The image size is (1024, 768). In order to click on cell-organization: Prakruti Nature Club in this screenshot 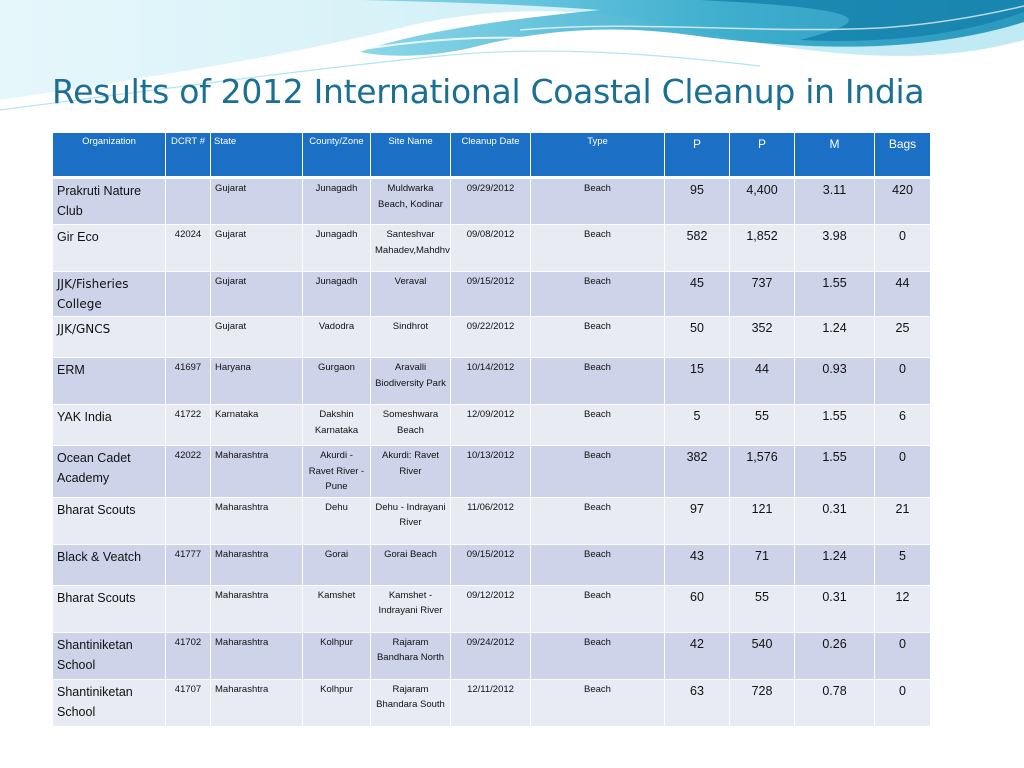, I will do `click(109, 201)`.